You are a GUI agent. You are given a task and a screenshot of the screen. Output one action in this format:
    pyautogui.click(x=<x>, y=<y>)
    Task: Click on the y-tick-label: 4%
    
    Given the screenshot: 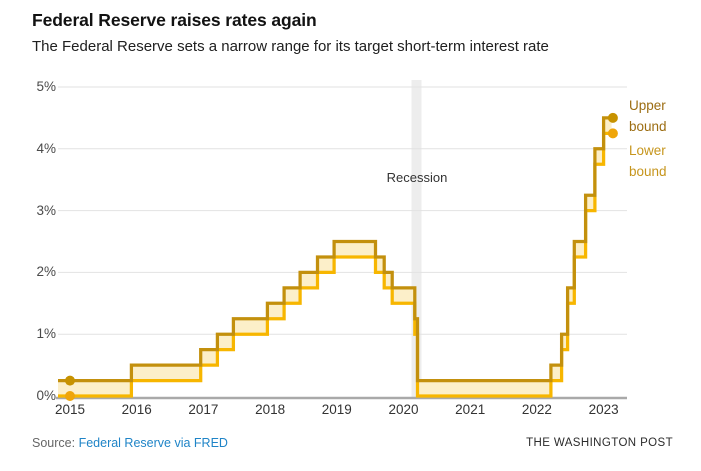 What is the action you would take?
    pyautogui.click(x=46, y=148)
    